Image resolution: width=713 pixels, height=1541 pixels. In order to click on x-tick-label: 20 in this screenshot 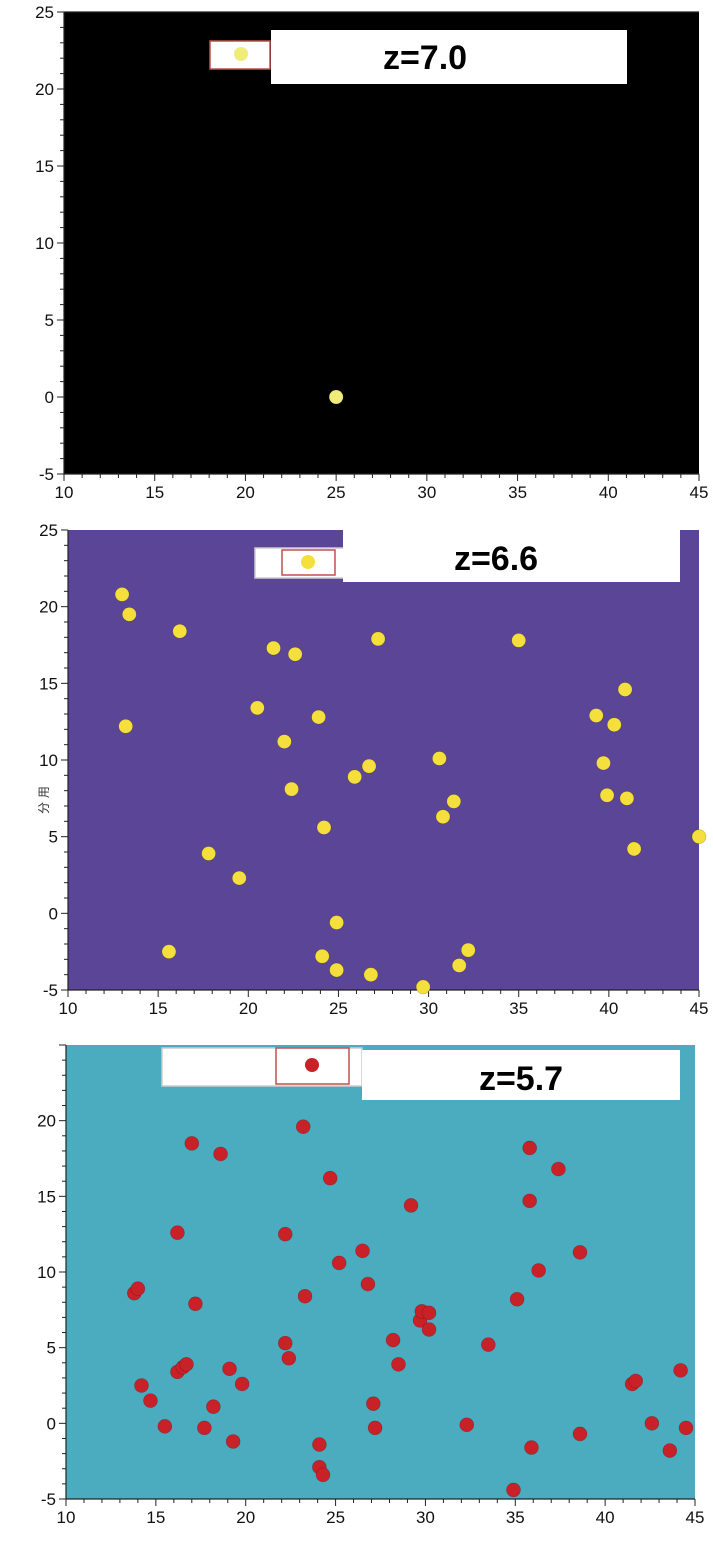, I will do `click(245, 1517)`.